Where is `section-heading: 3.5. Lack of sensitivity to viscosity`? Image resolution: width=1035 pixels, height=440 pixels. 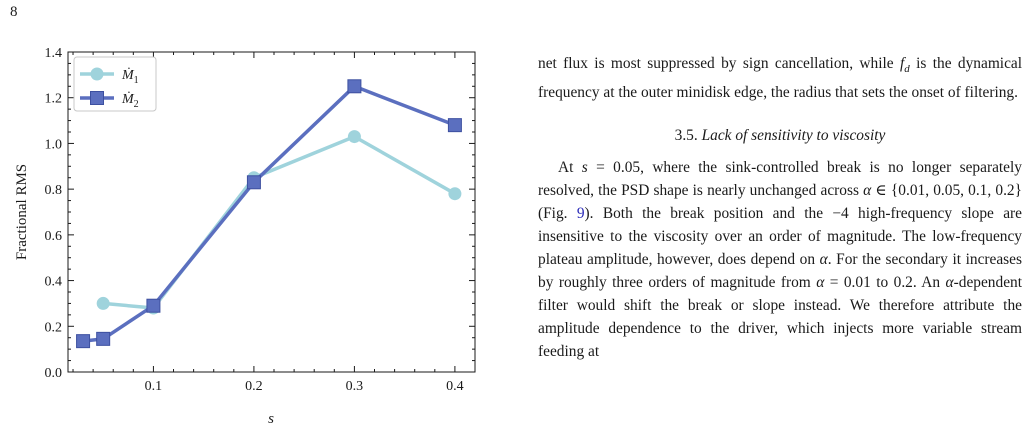
section-heading: 3.5. Lack of sensitivity to viscosity is located at coordinates (780, 136).